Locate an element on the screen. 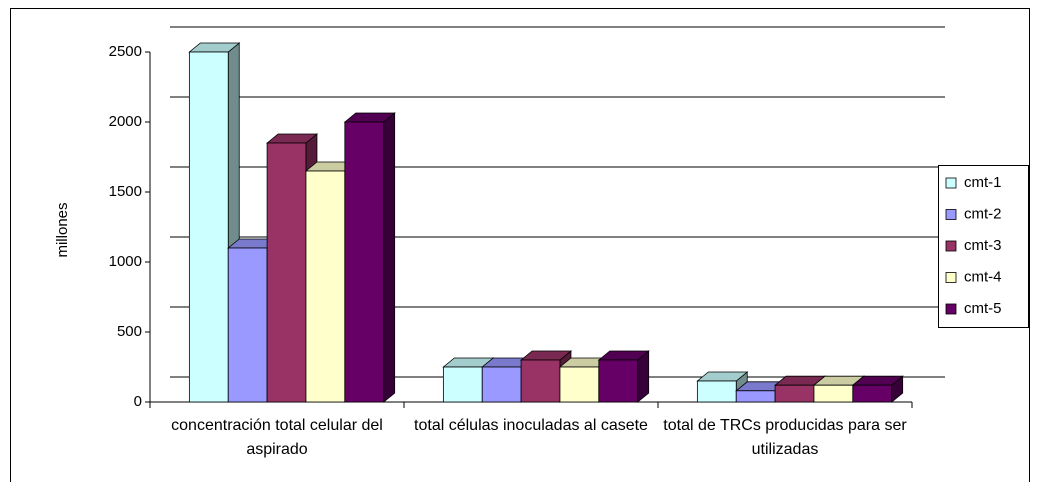 This screenshot has height=482, width=1040. y-axis-label: millones is located at coordinates (62, 229).